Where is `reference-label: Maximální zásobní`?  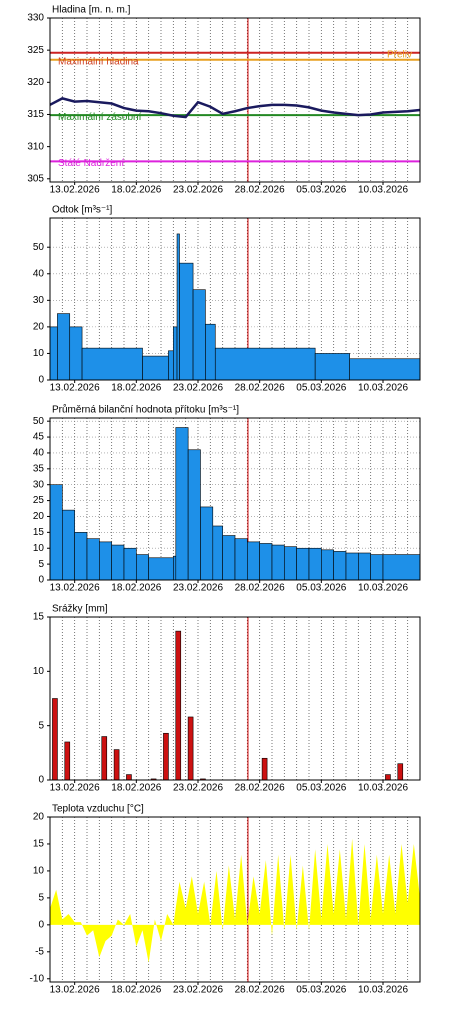
reference-label: Maximální zásobní is located at coordinates (100, 117).